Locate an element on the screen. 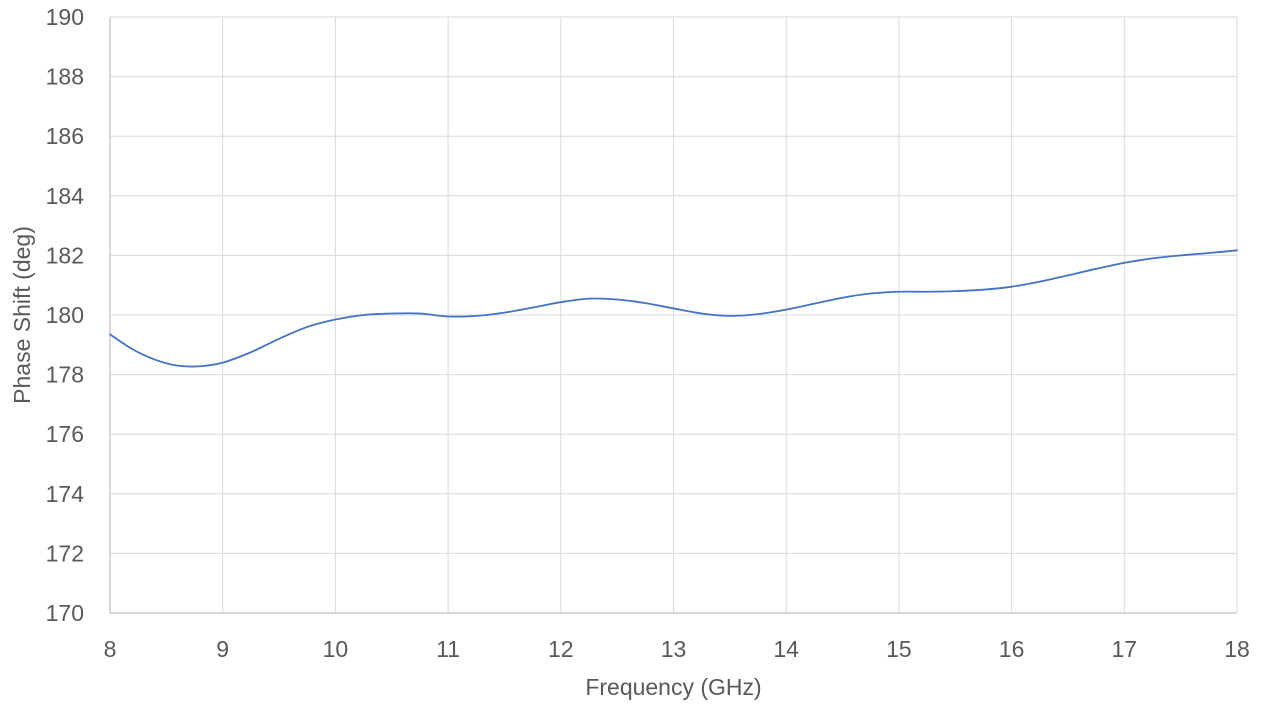 The width and height of the screenshot is (1269, 704). y-tick-label: 178 is located at coordinates (65, 375).